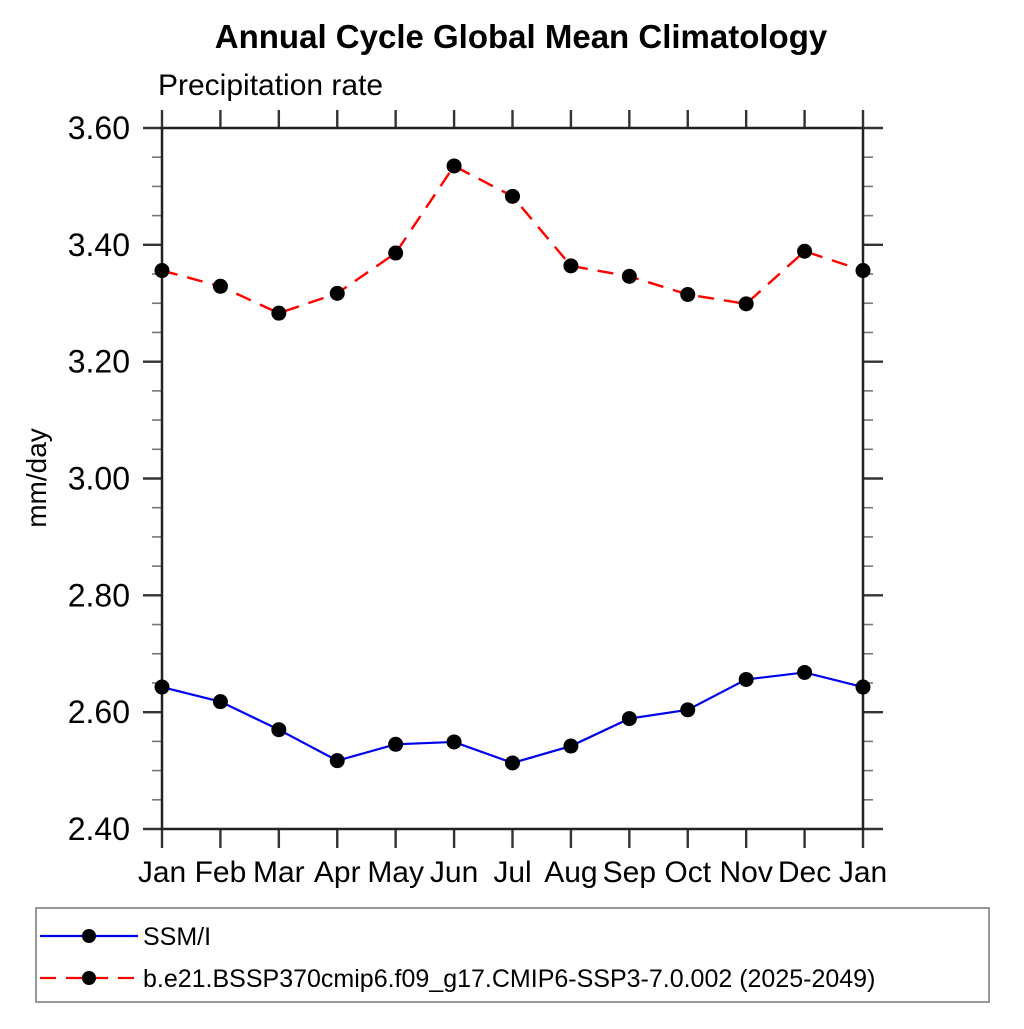 This screenshot has width=1024, height=1029. What do you see at coordinates (395, 872) in the screenshot?
I see `x-tick-label: May` at bounding box center [395, 872].